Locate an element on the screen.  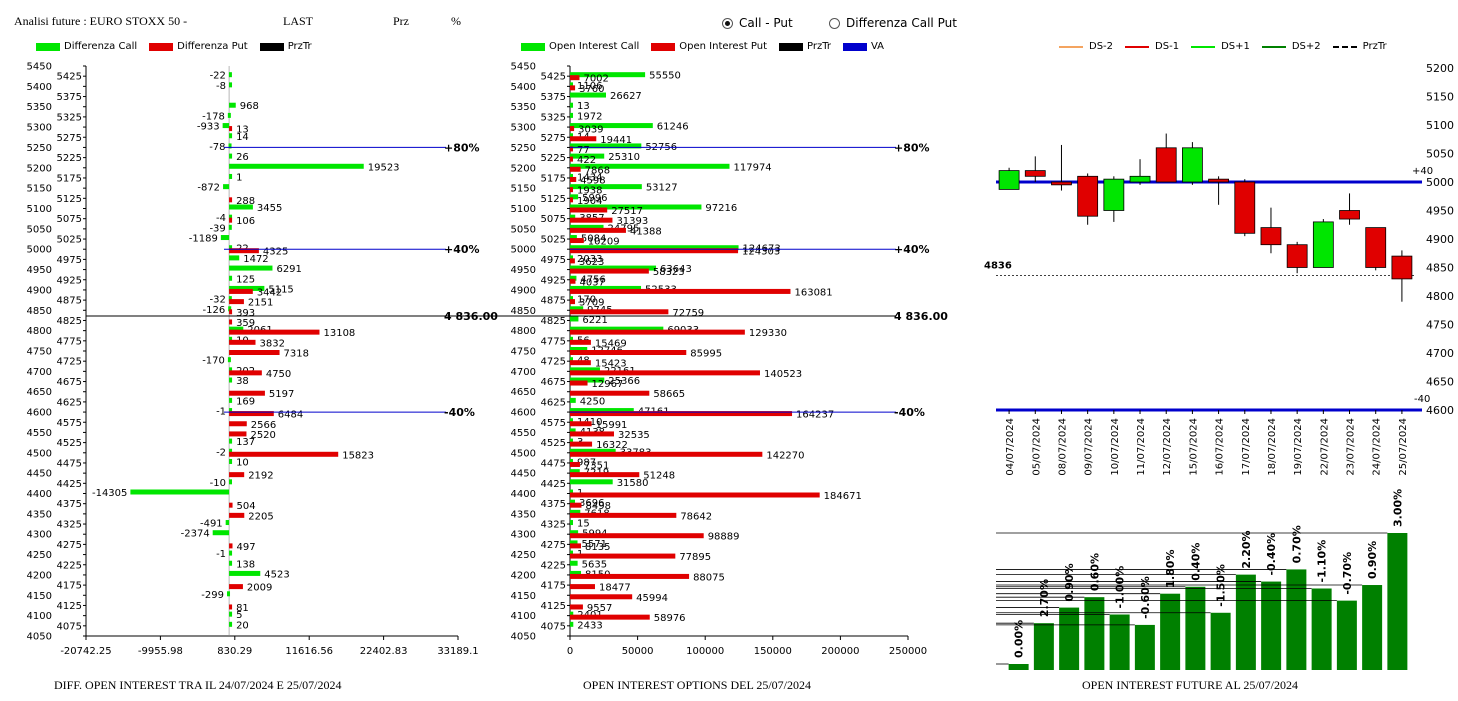
radio-selected-icon is located at coordinates (727, 23).